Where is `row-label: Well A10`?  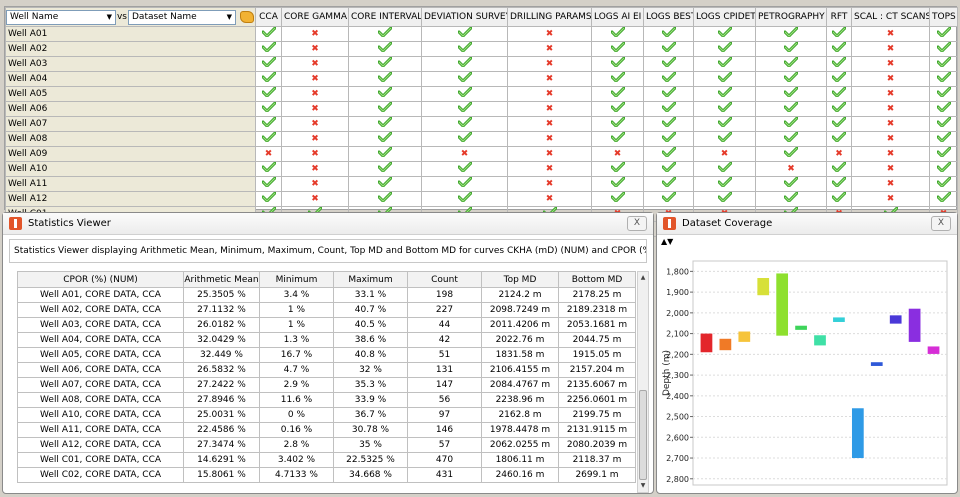
row-label: Well A10 is located at coordinates (130, 169).